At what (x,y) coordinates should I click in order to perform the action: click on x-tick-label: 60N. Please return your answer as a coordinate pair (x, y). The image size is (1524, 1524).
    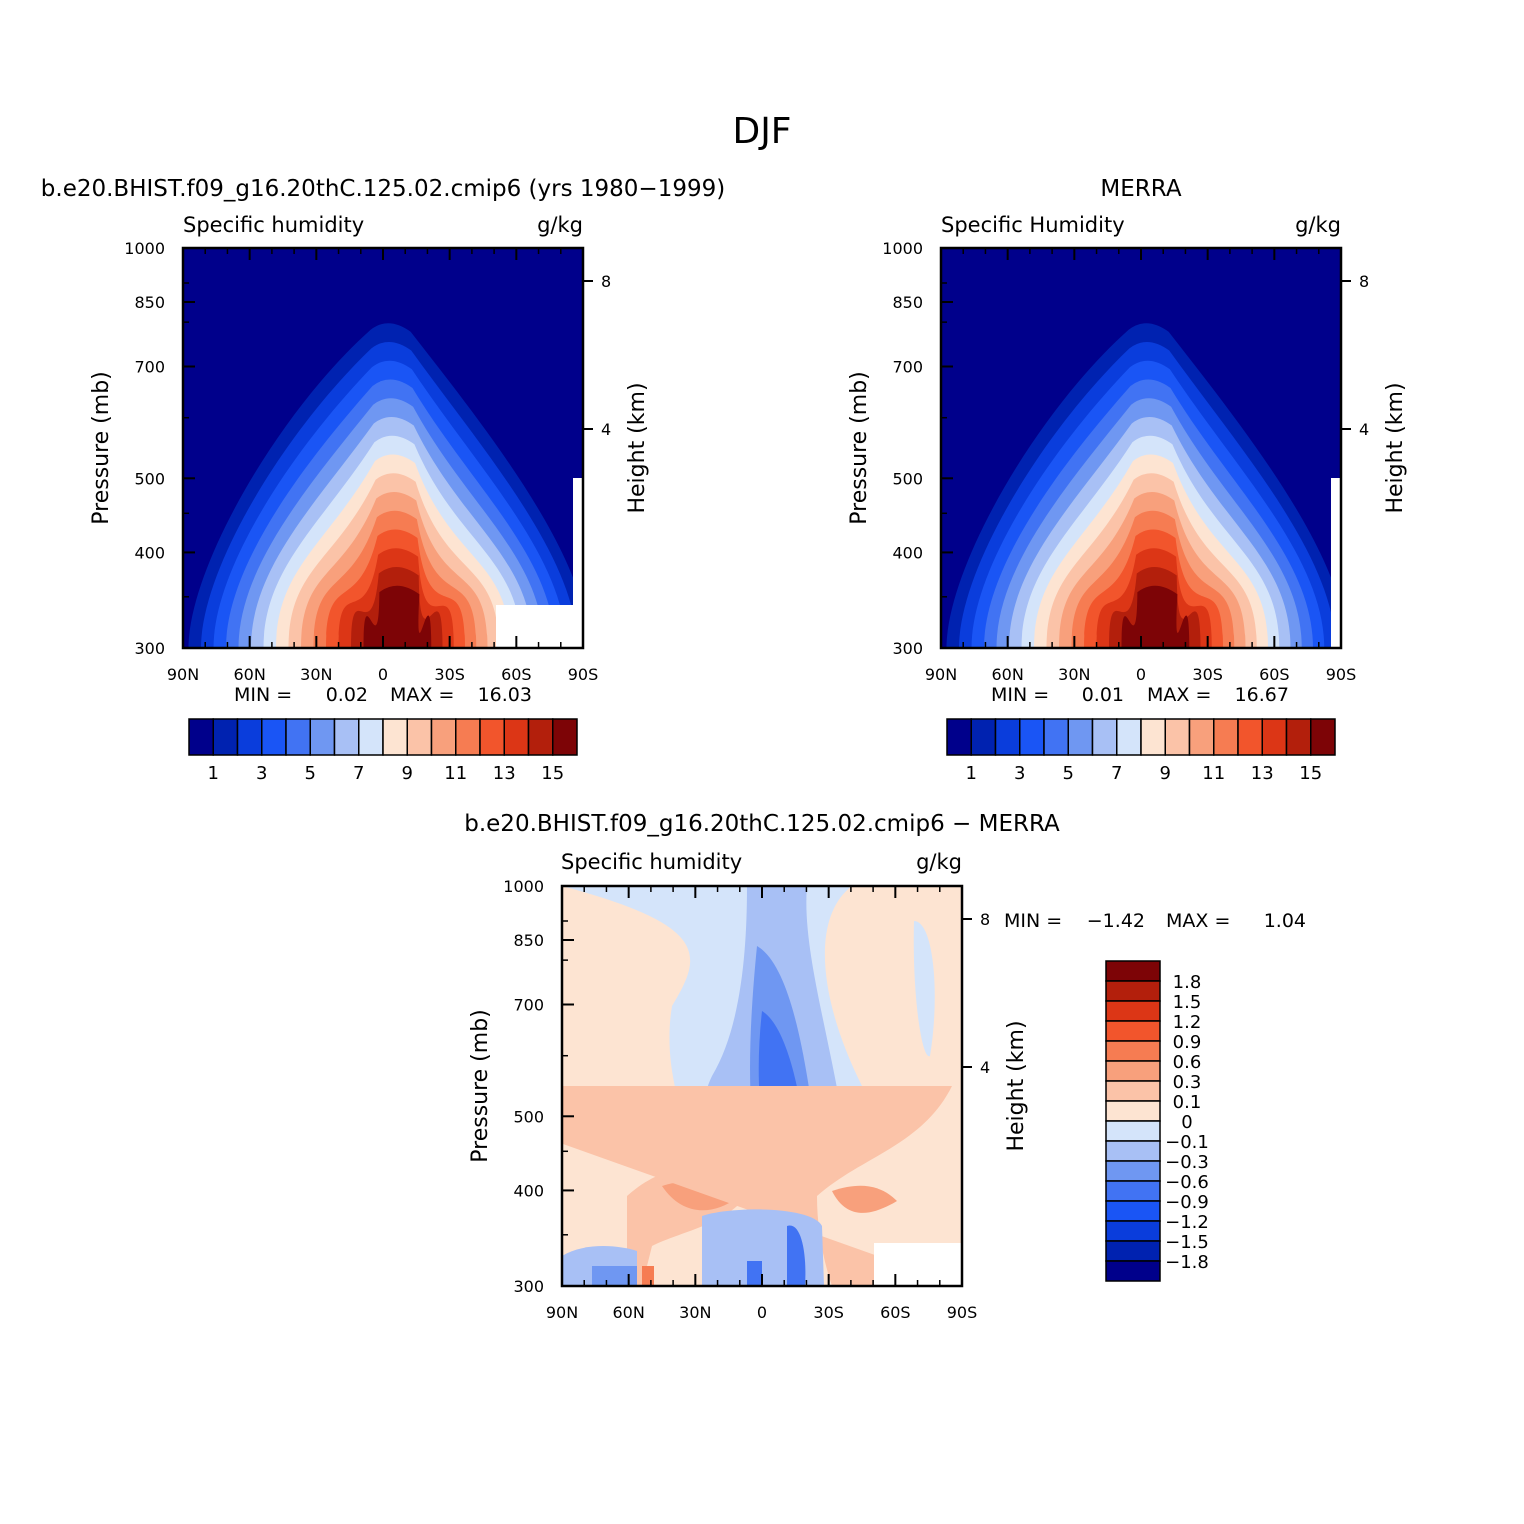
    Looking at the image, I should click on (629, 1312).